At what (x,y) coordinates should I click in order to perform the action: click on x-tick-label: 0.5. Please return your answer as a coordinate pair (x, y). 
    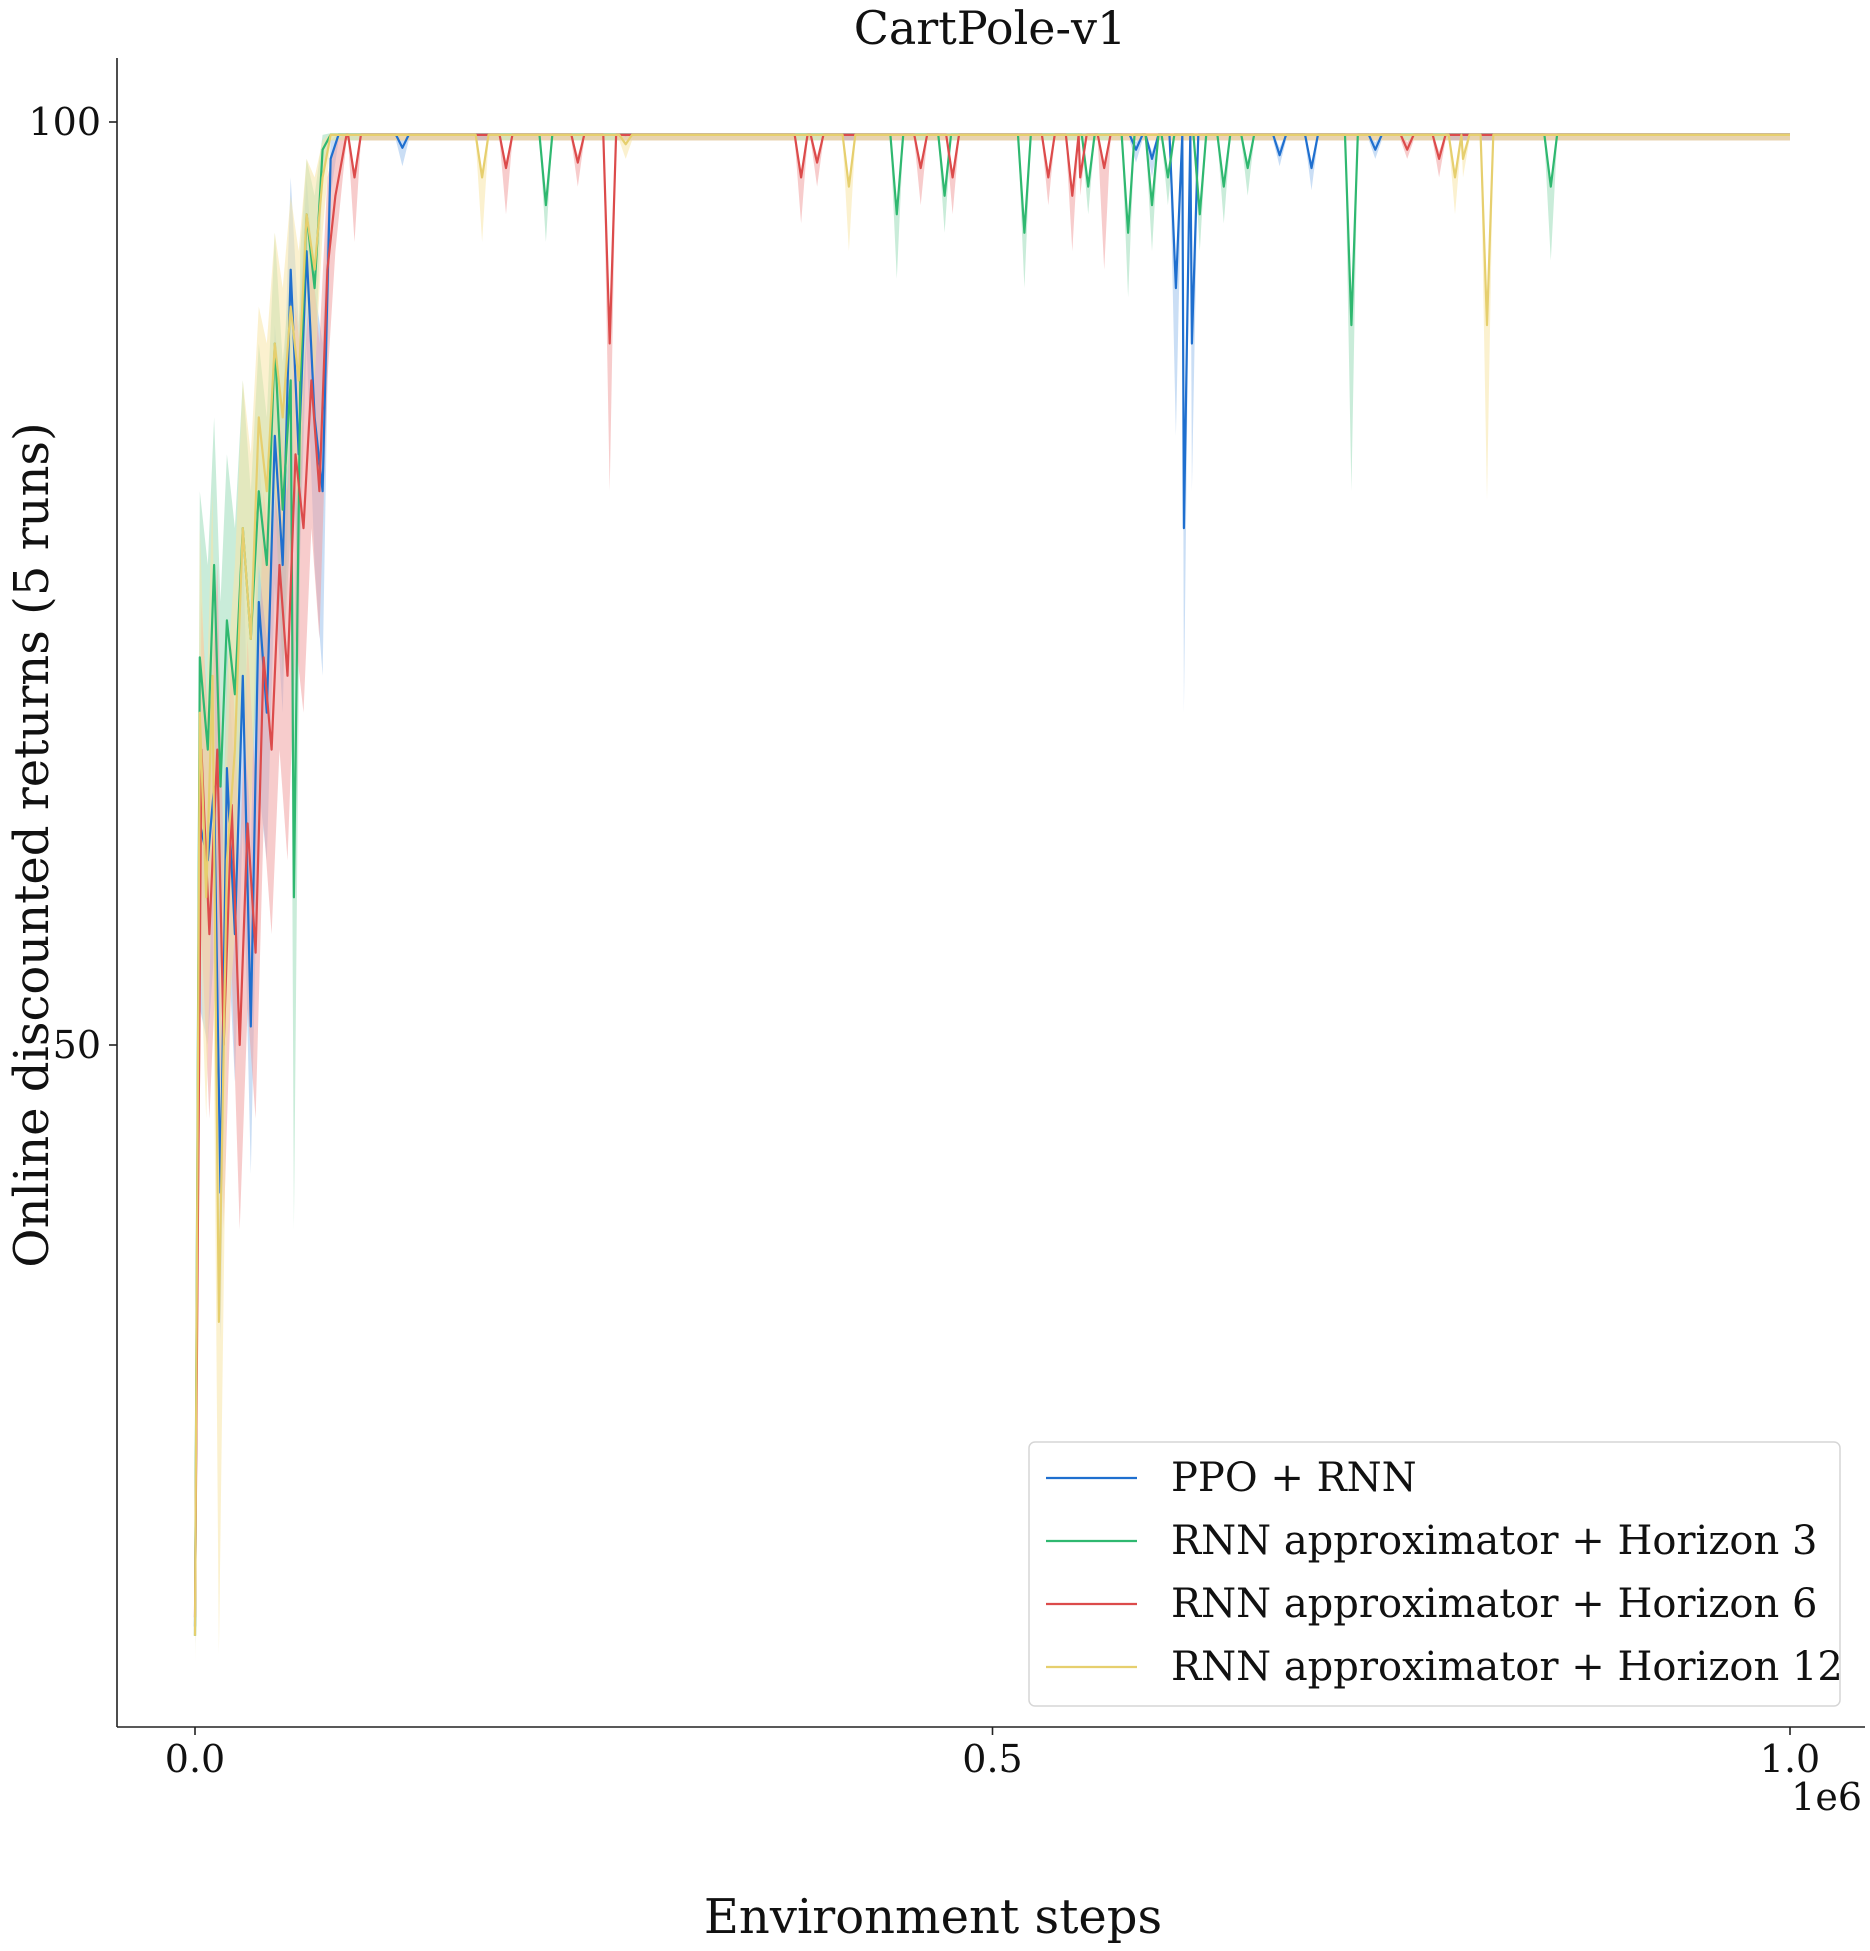
    Looking at the image, I should click on (992, 1759).